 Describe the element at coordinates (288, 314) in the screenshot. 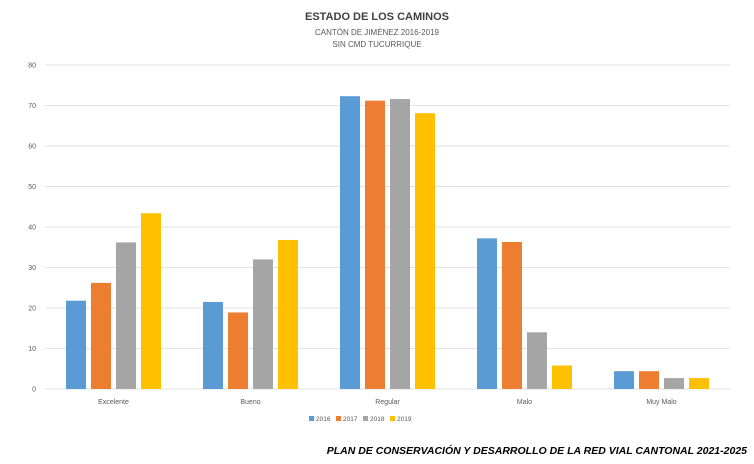

I see `bar-bueno-2019` at that location.